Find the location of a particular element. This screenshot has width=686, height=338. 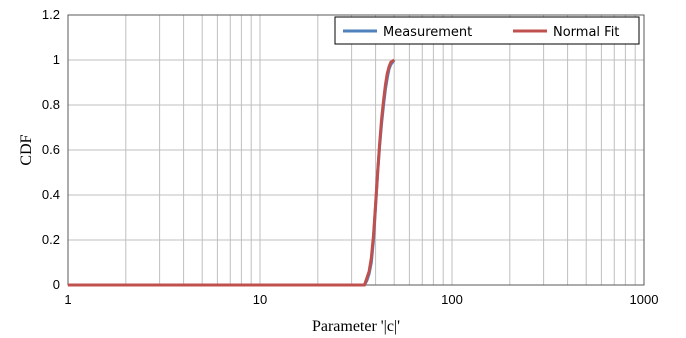

y-tick-label: 1 is located at coordinates (56, 59).